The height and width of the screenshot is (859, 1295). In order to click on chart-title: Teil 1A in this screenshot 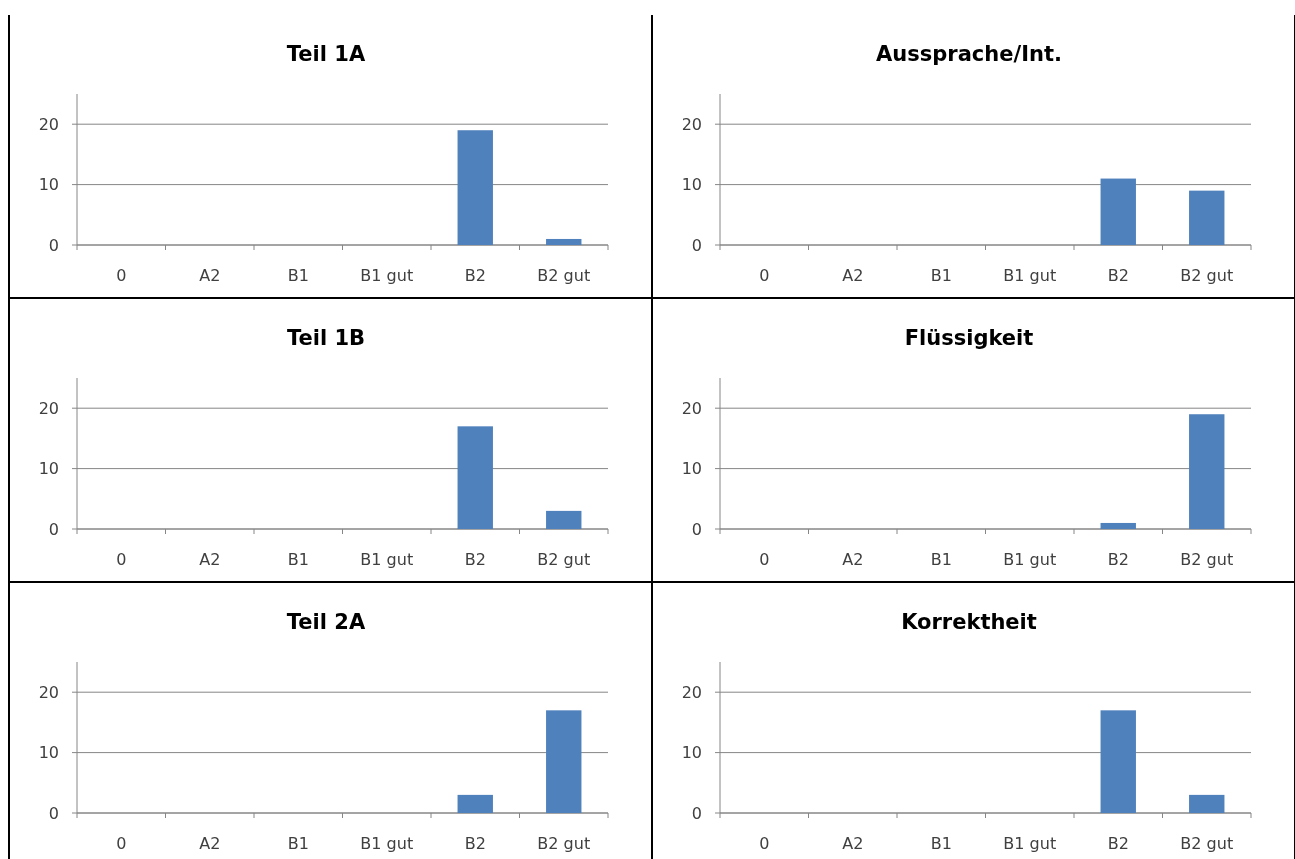, I will do `click(326, 54)`.